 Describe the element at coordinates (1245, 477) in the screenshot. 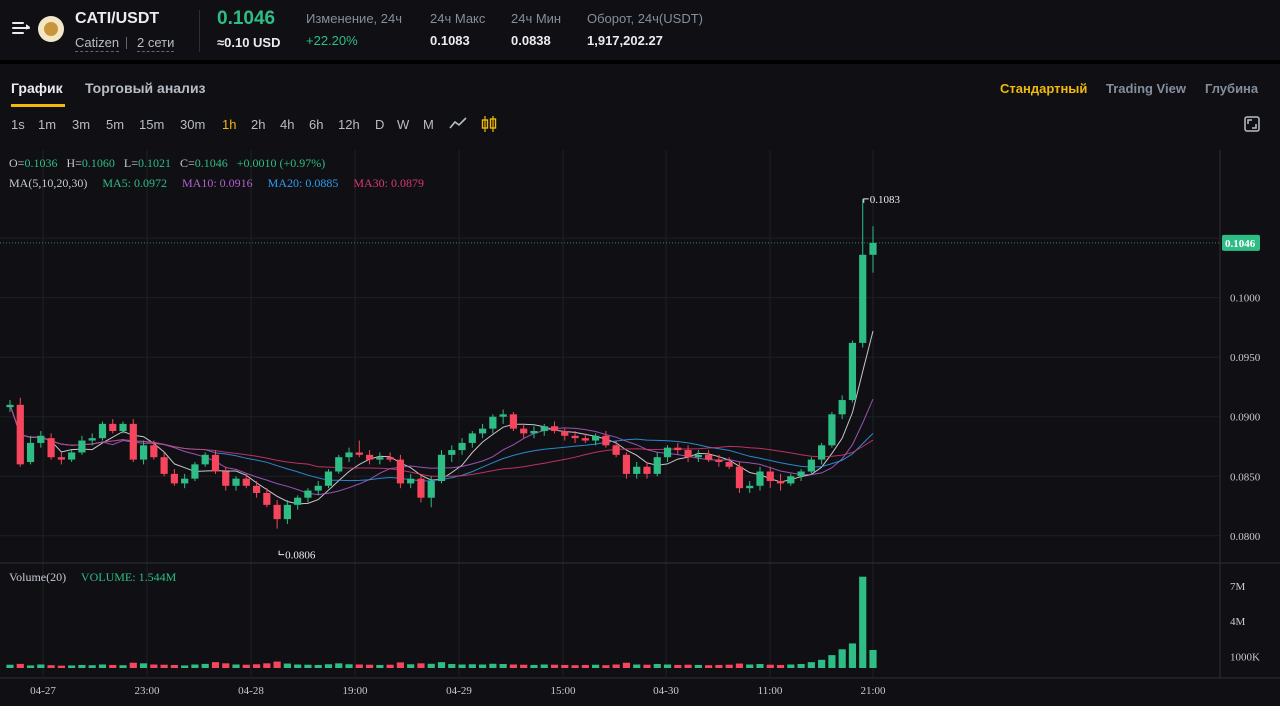

I see `price-tick-label: 0.0850` at that location.